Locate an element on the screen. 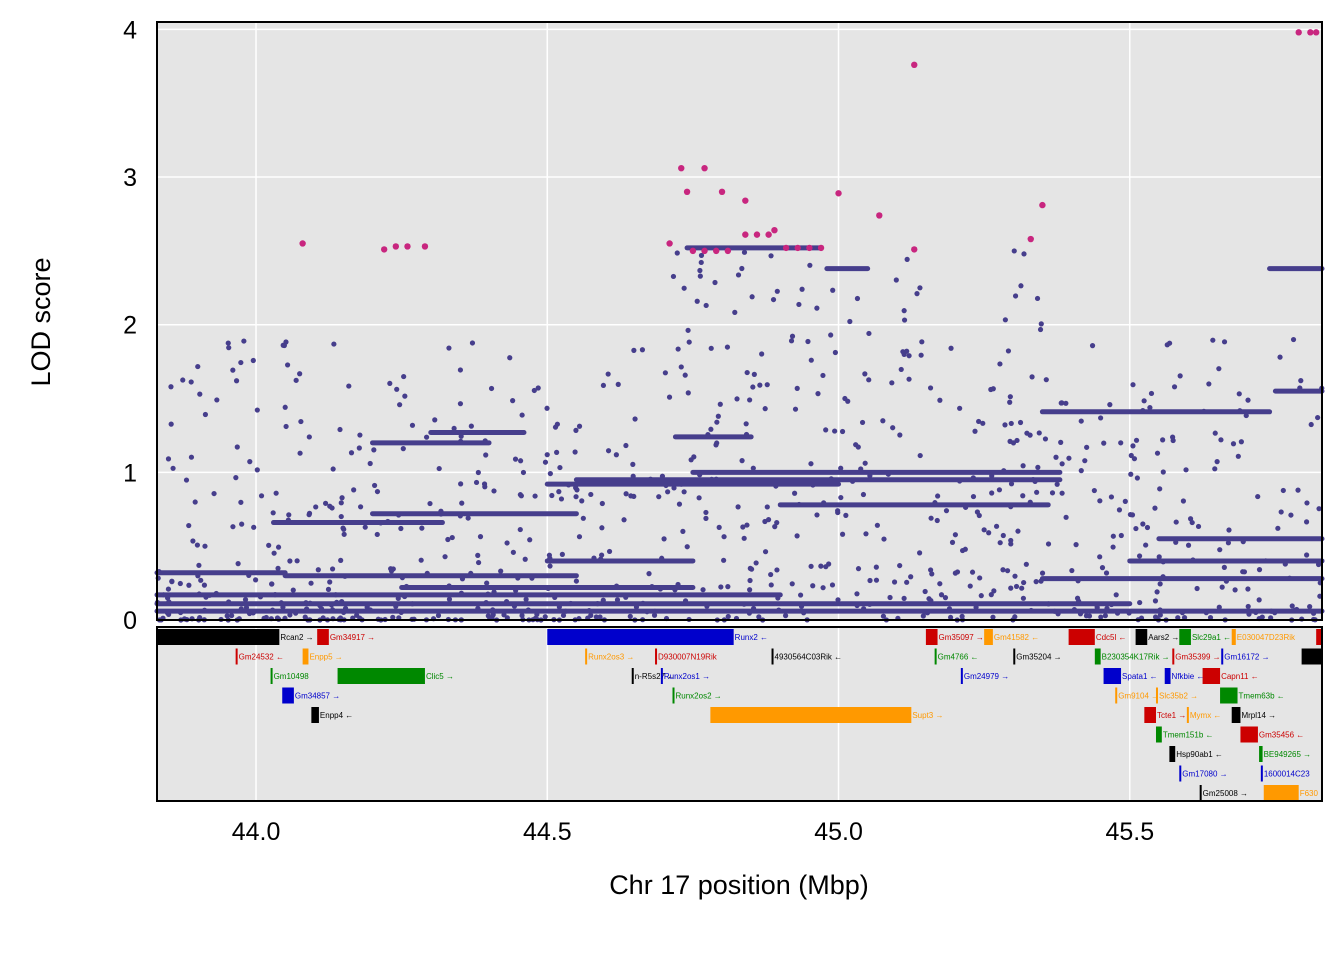 The width and height of the screenshot is (1344, 960). gene-label: Gm34857 → is located at coordinates (317, 696).